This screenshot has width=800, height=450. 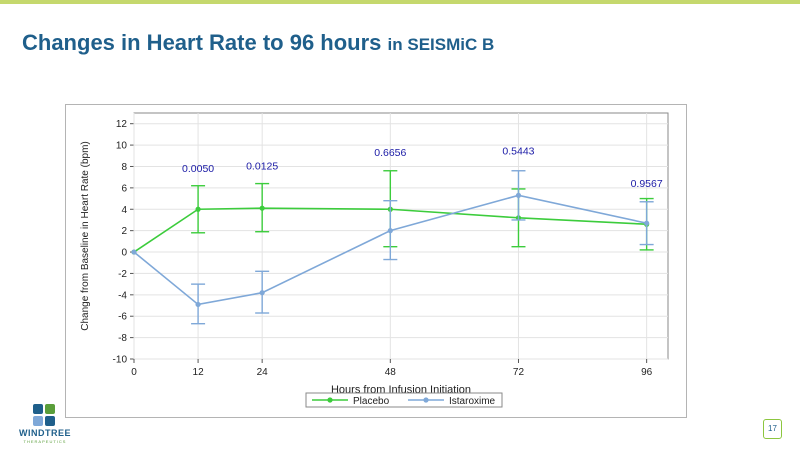 I want to click on p-value-label: 0.0125, so click(x=262, y=167).